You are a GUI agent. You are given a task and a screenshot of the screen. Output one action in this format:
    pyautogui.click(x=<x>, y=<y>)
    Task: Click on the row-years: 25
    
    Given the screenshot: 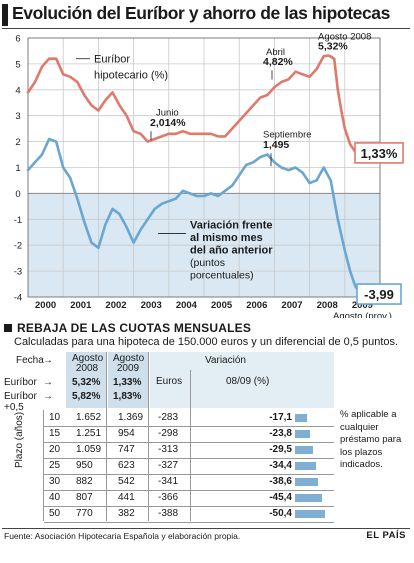 What is the action you would take?
    pyautogui.click(x=55, y=465)
    